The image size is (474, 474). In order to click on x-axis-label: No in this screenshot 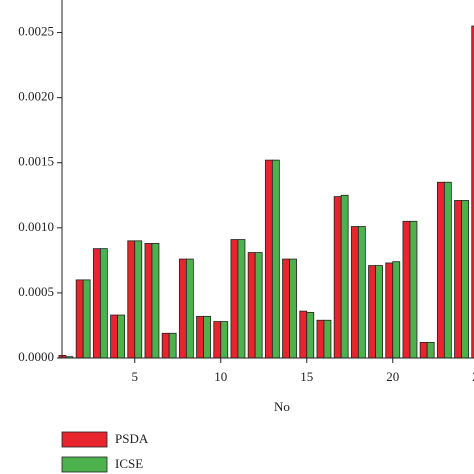, I will do `click(282, 406)`.